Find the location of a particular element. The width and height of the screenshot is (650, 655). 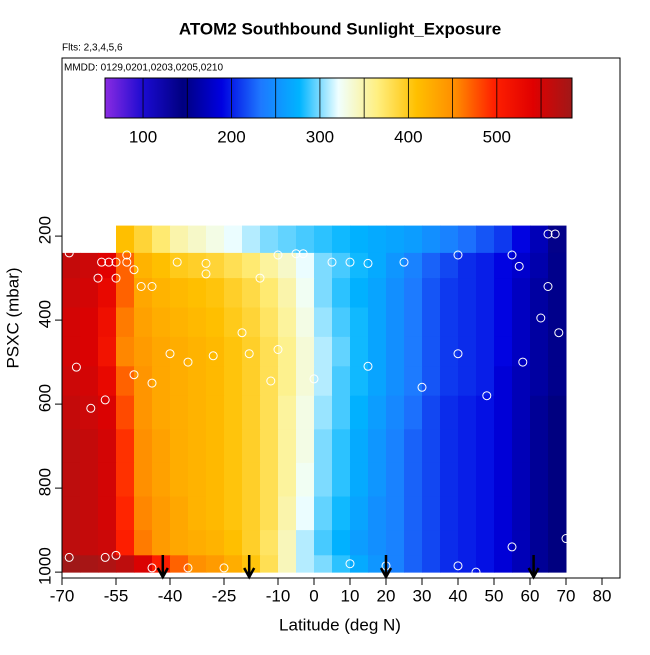

x-axis-label: Latitude (deg N) is located at coordinates (340, 624).